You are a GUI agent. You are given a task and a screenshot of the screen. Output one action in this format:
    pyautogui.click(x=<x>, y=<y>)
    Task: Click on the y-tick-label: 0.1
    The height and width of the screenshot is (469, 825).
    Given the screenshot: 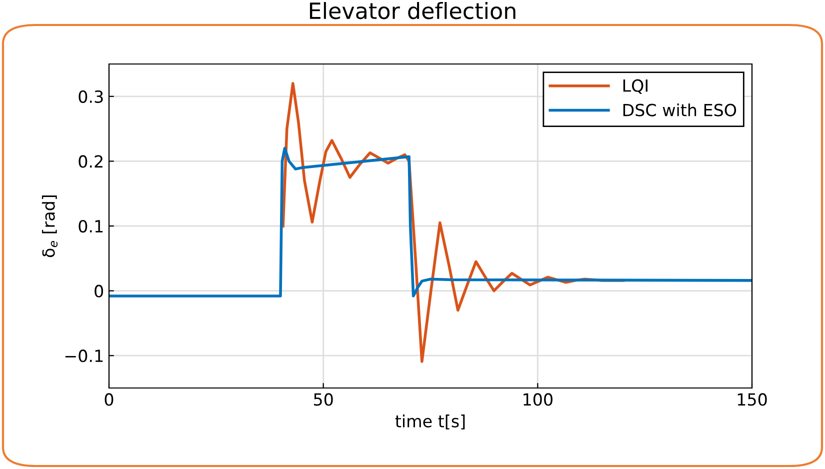 What is the action you would take?
    pyautogui.click(x=90, y=226)
    